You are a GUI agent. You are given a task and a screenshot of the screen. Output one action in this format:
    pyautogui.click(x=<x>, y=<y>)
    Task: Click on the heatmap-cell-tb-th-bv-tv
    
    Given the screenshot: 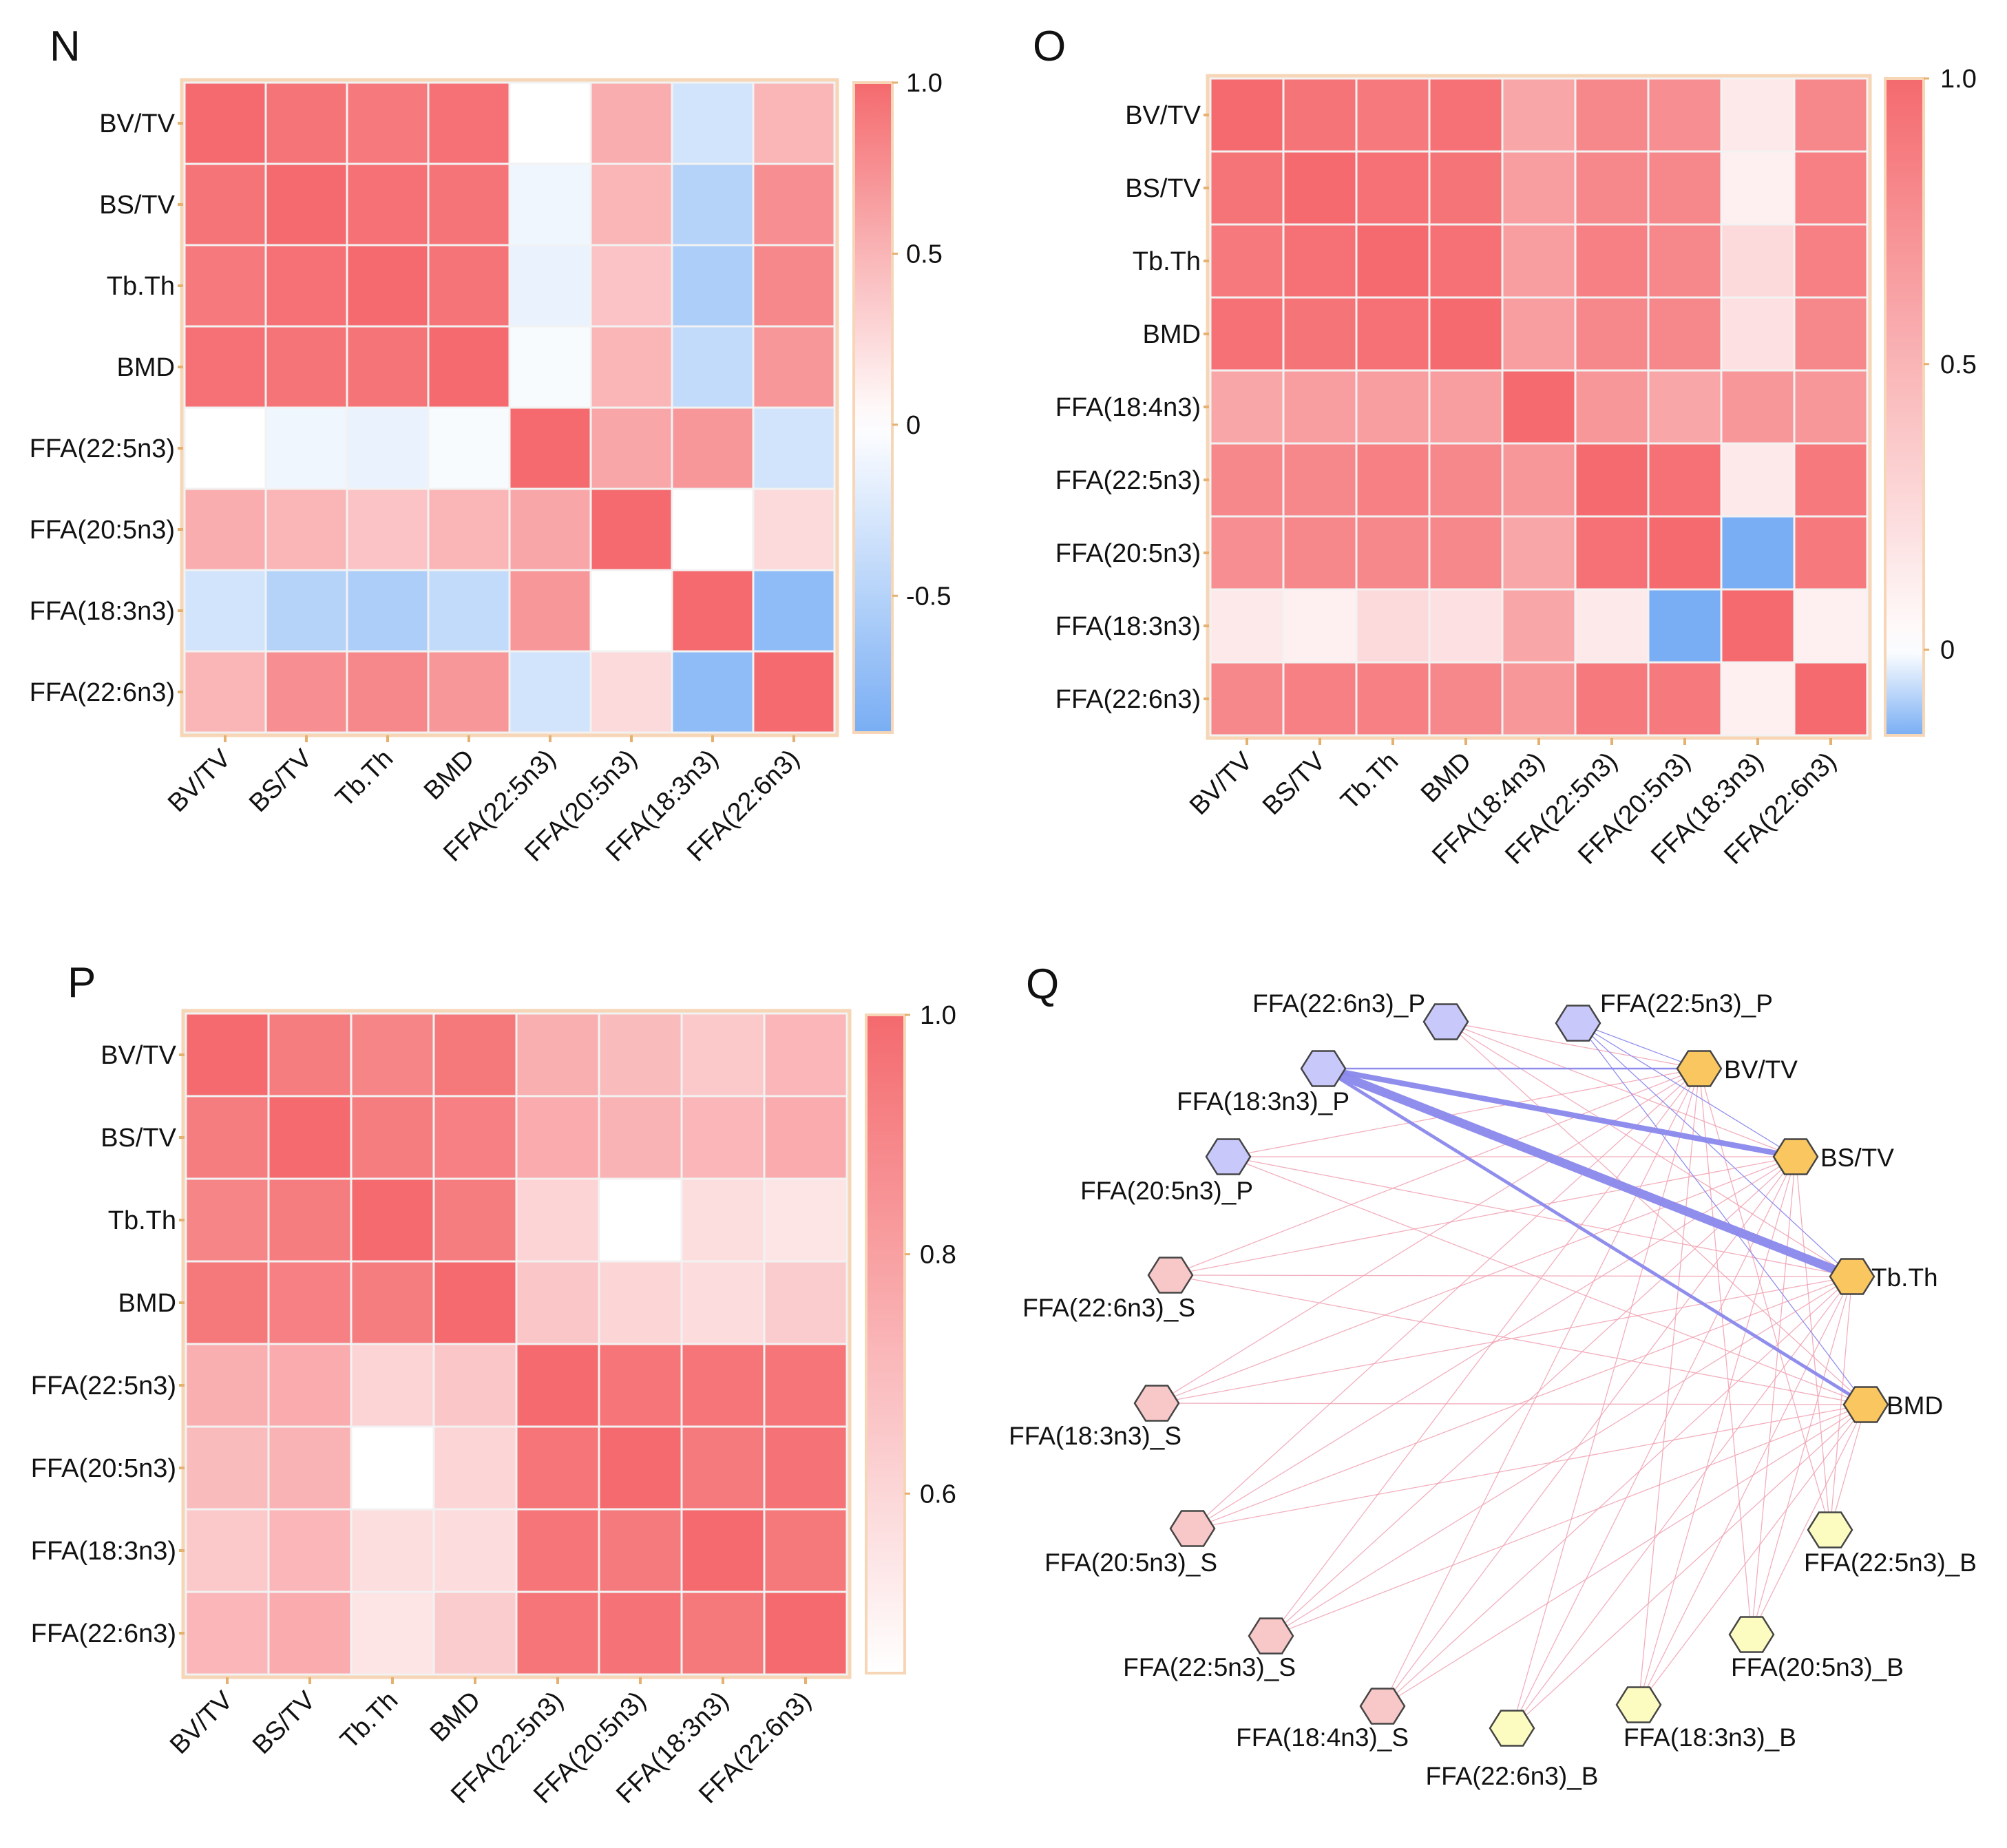 What is the action you would take?
    pyautogui.click(x=1247, y=261)
    